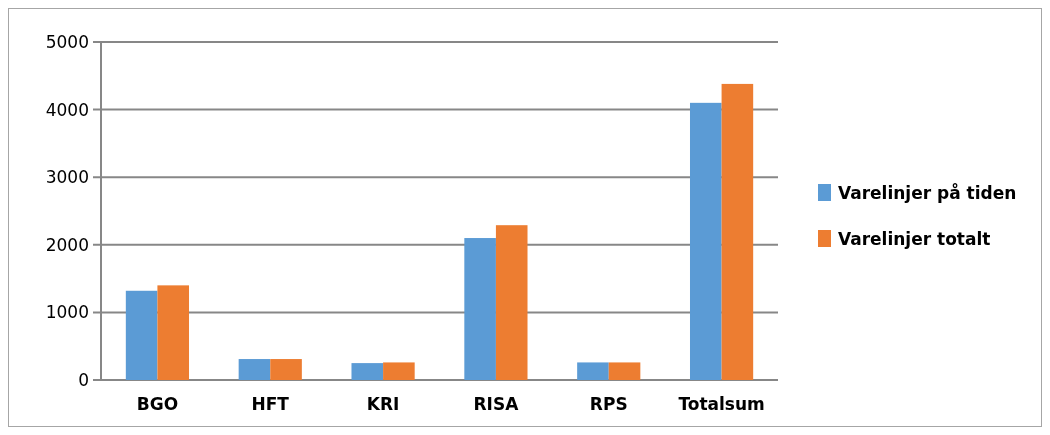 The width and height of the screenshot is (1050, 435). I want to click on legend-label: Varelinjer totalt, so click(914, 238).